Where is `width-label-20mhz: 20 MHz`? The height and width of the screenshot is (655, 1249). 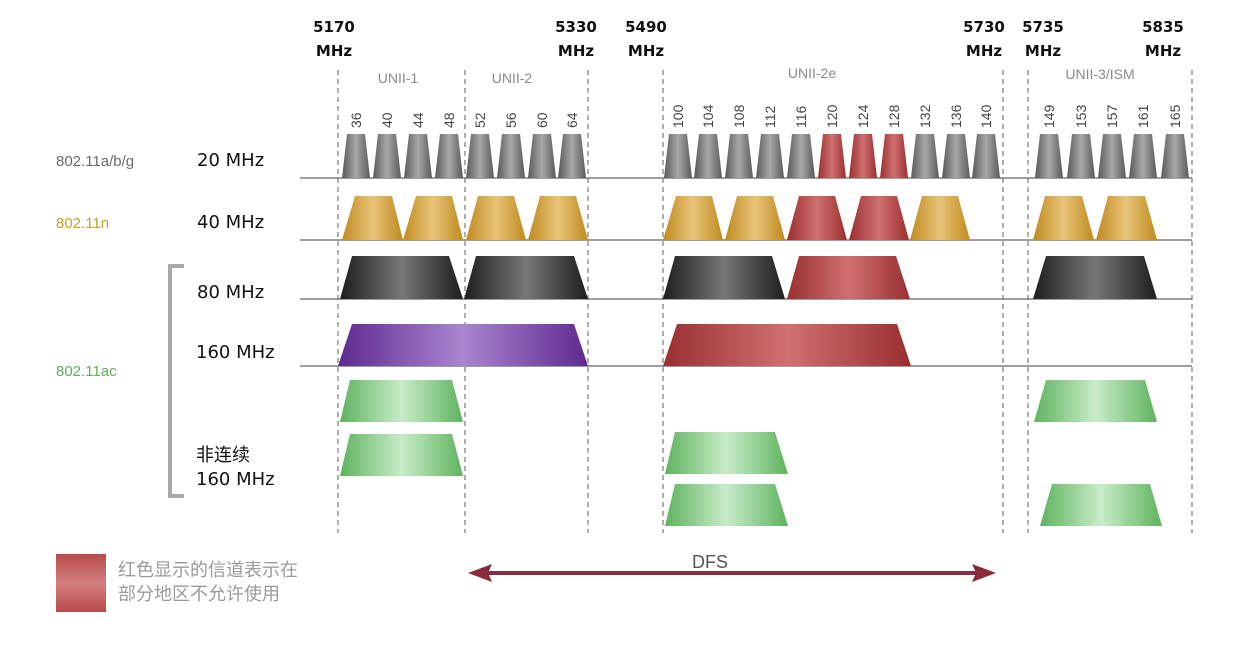
width-label-20mhz: 20 MHz is located at coordinates (230, 160).